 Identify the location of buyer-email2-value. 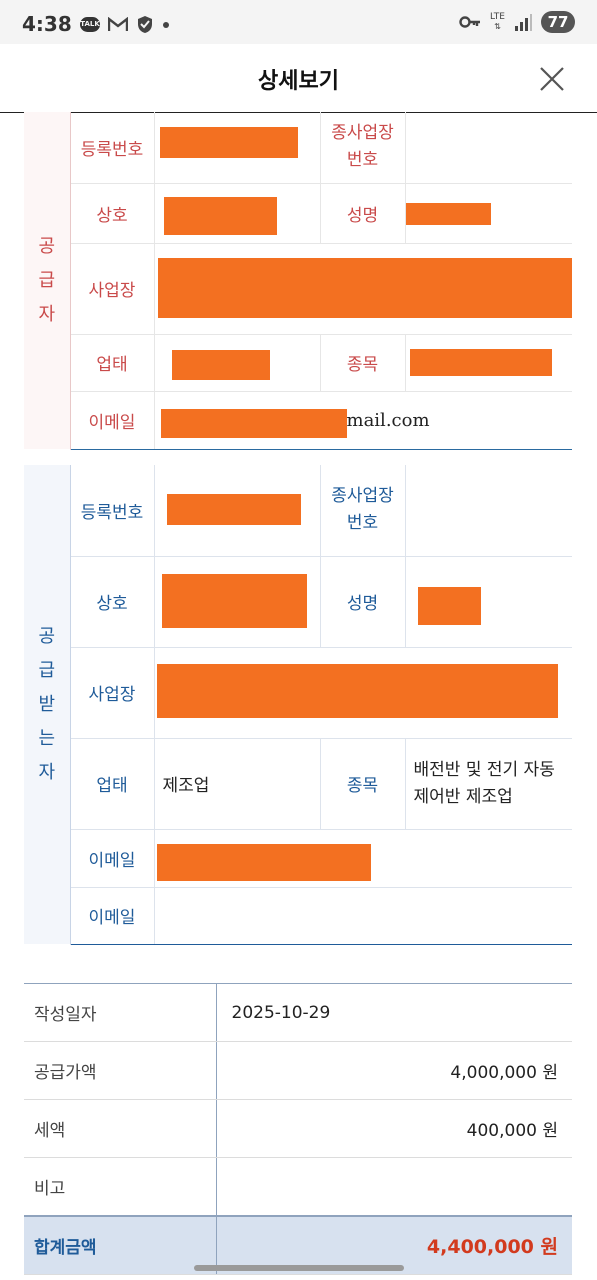
(363, 916).